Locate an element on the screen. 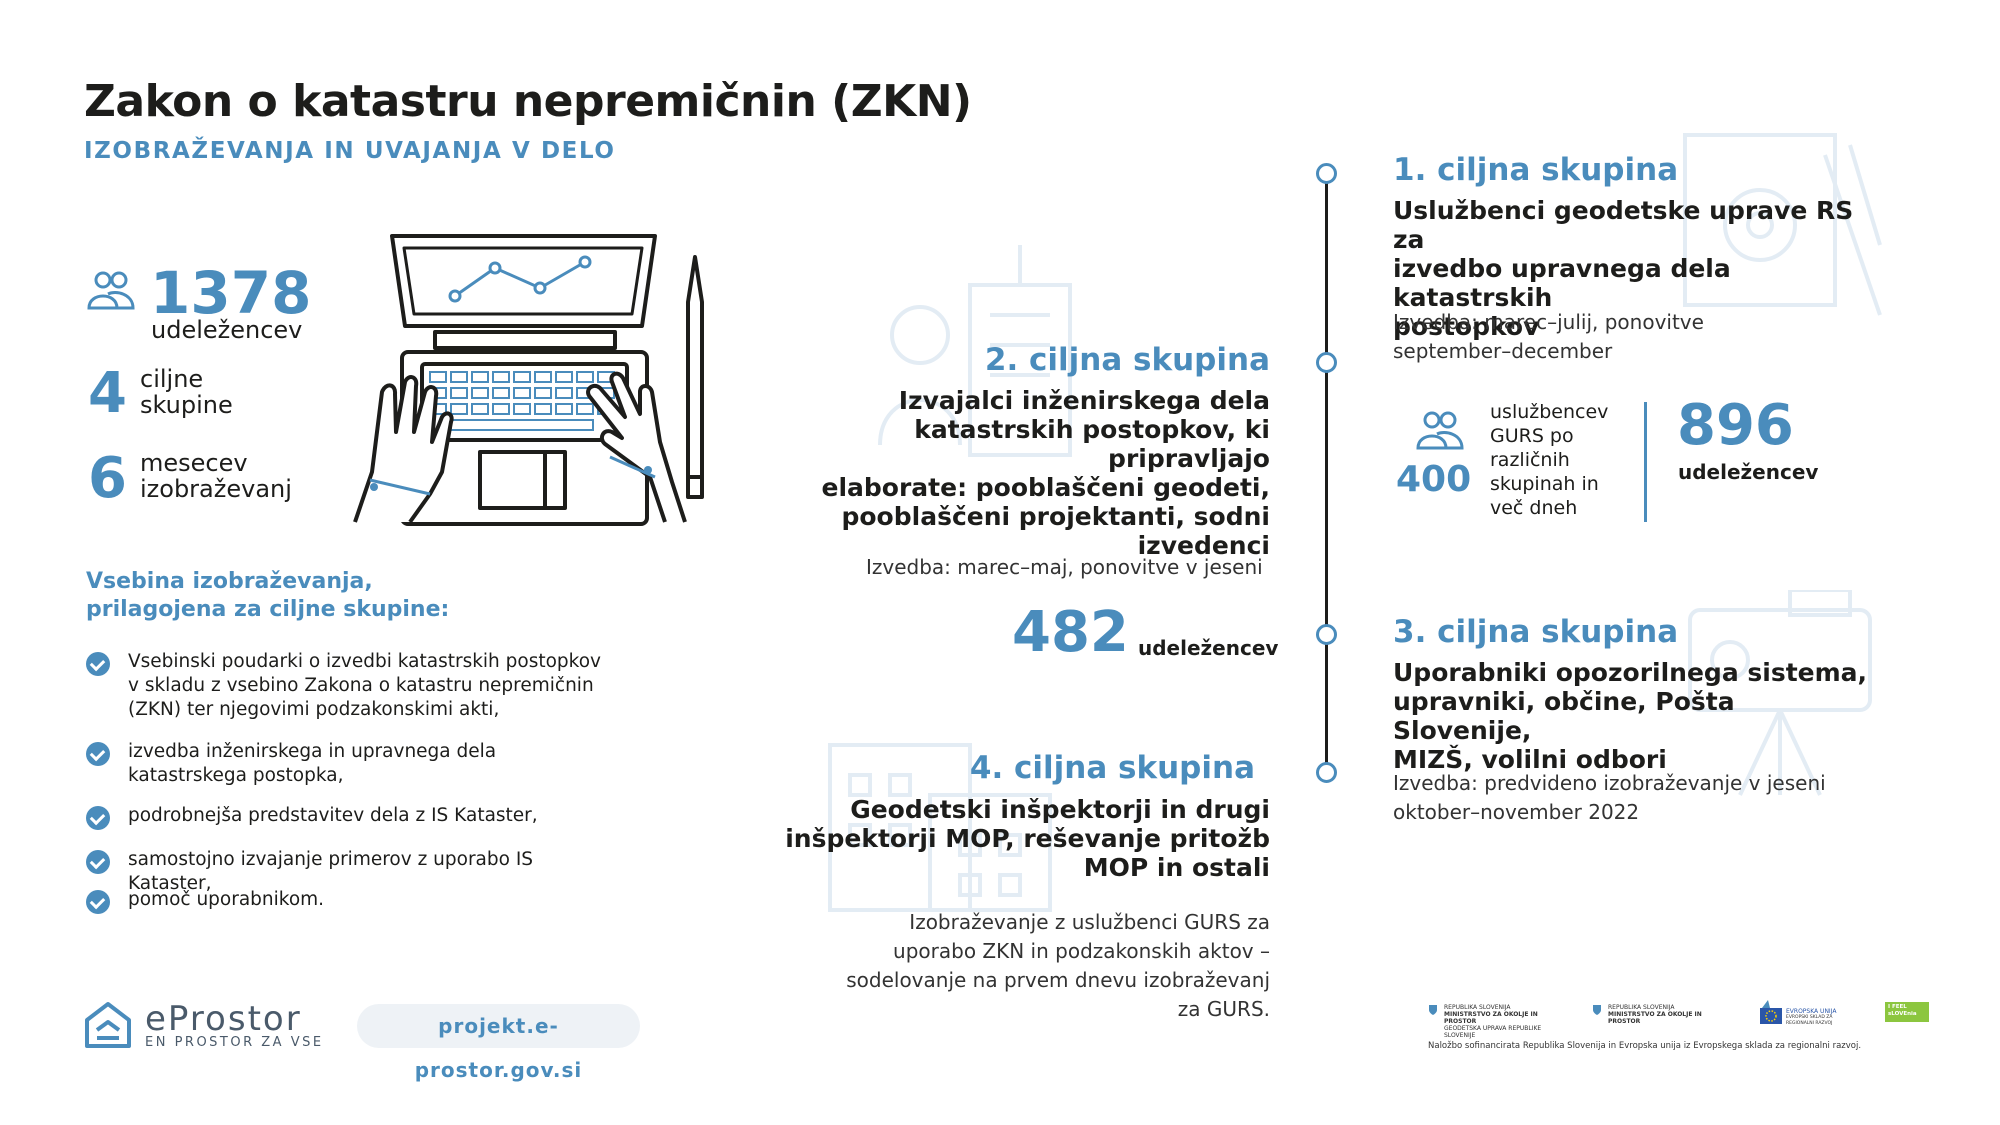  group-1-body-line: izvedbo upravnega dela katastrskih is located at coordinates (1562, 283).